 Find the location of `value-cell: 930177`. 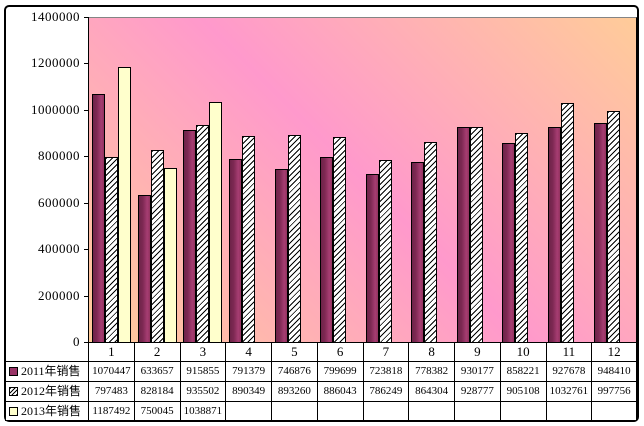

value-cell: 930177 is located at coordinates (477, 371).